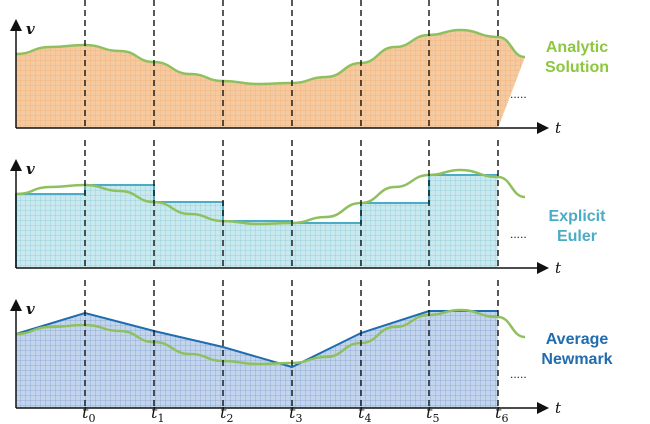 The height and width of the screenshot is (424, 650). I want to click on label-explicit-euler: Explicit Euler, so click(577, 227).